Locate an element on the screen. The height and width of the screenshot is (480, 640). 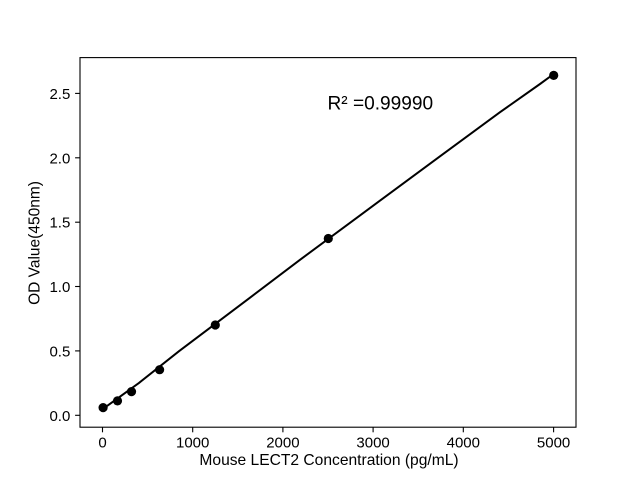
svg-text: R² =0.99990 is located at coordinates (381, 103).